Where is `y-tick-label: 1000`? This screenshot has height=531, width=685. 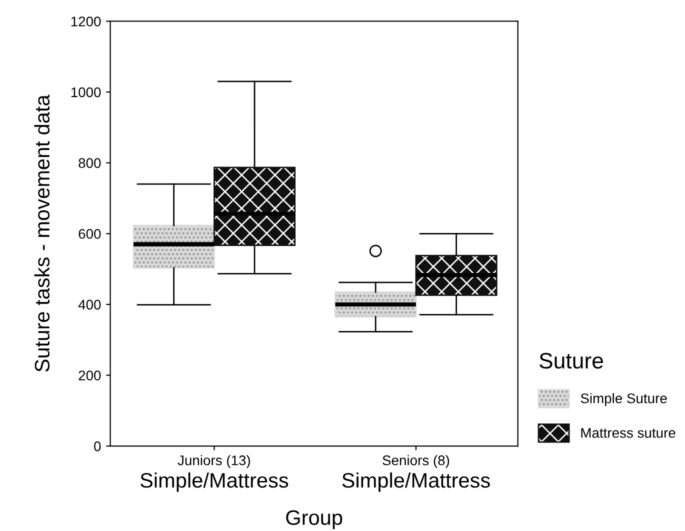 y-tick-label: 1000 is located at coordinates (86, 92).